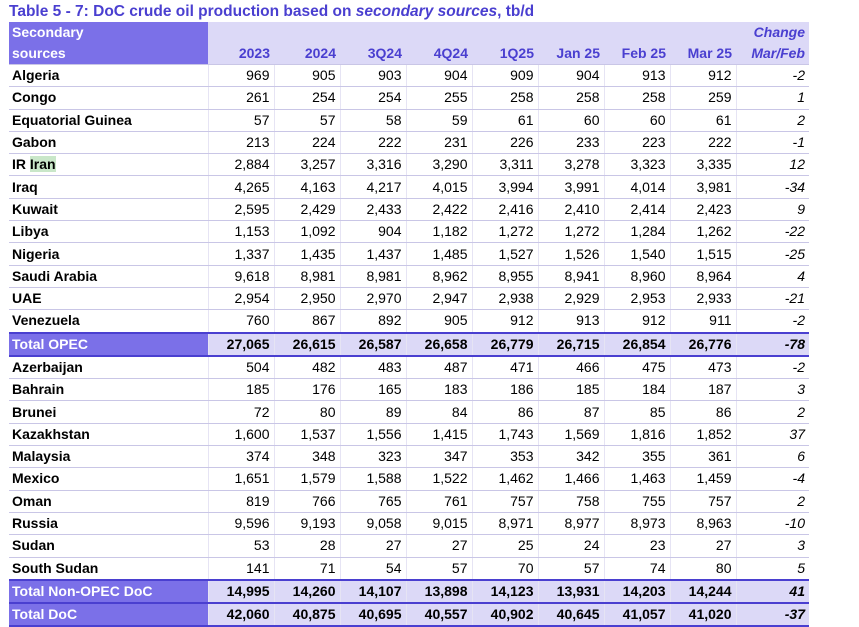 The image size is (859, 627). Describe the element at coordinates (307, 143) in the screenshot. I see `value-cell: 224` at that location.